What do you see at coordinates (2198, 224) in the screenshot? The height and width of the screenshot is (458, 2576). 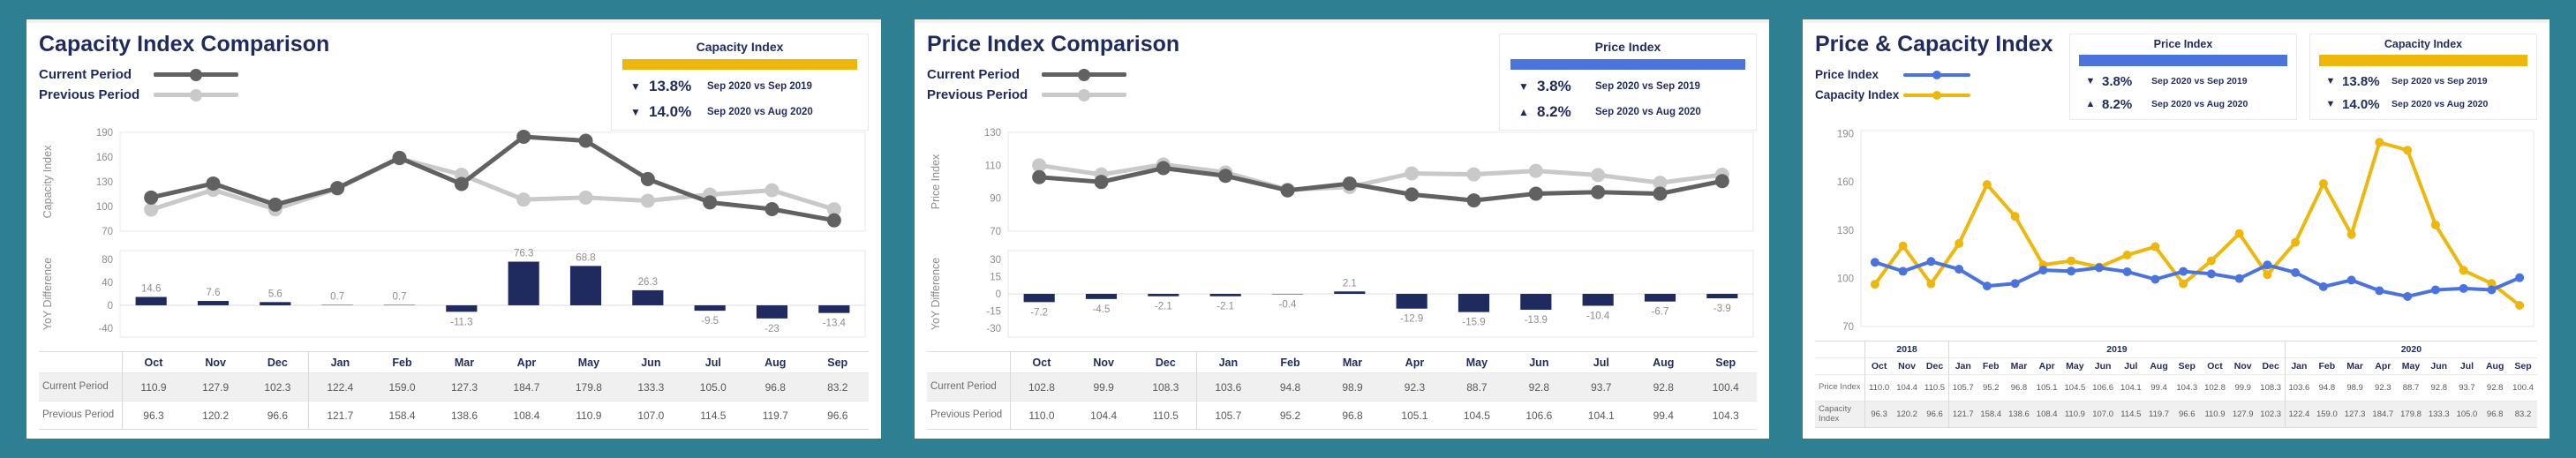 I see `line-series-capacity-index` at bounding box center [2198, 224].